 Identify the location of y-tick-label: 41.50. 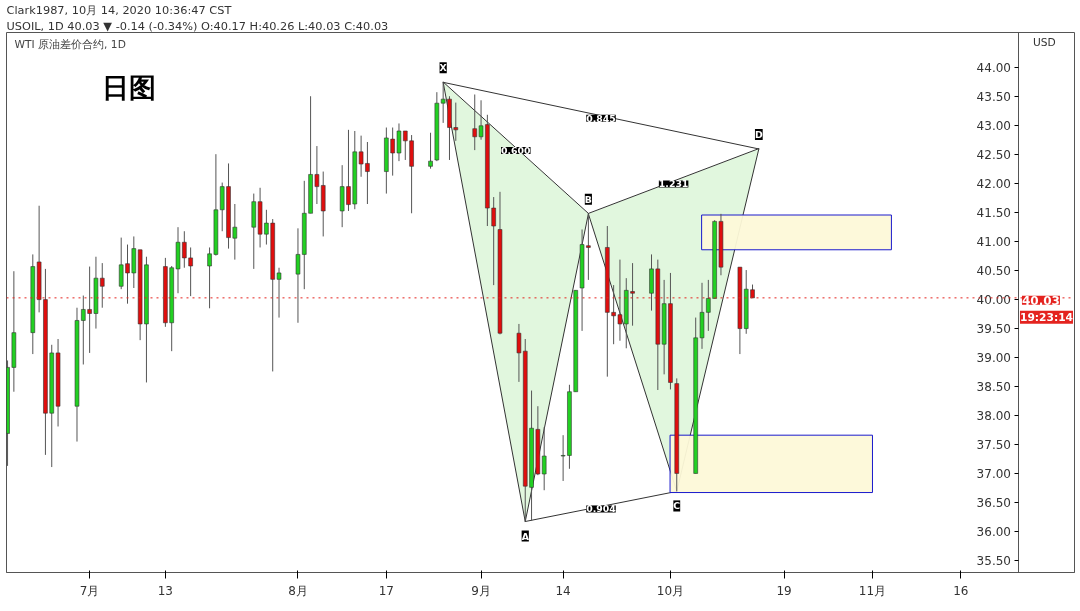
(993, 213).